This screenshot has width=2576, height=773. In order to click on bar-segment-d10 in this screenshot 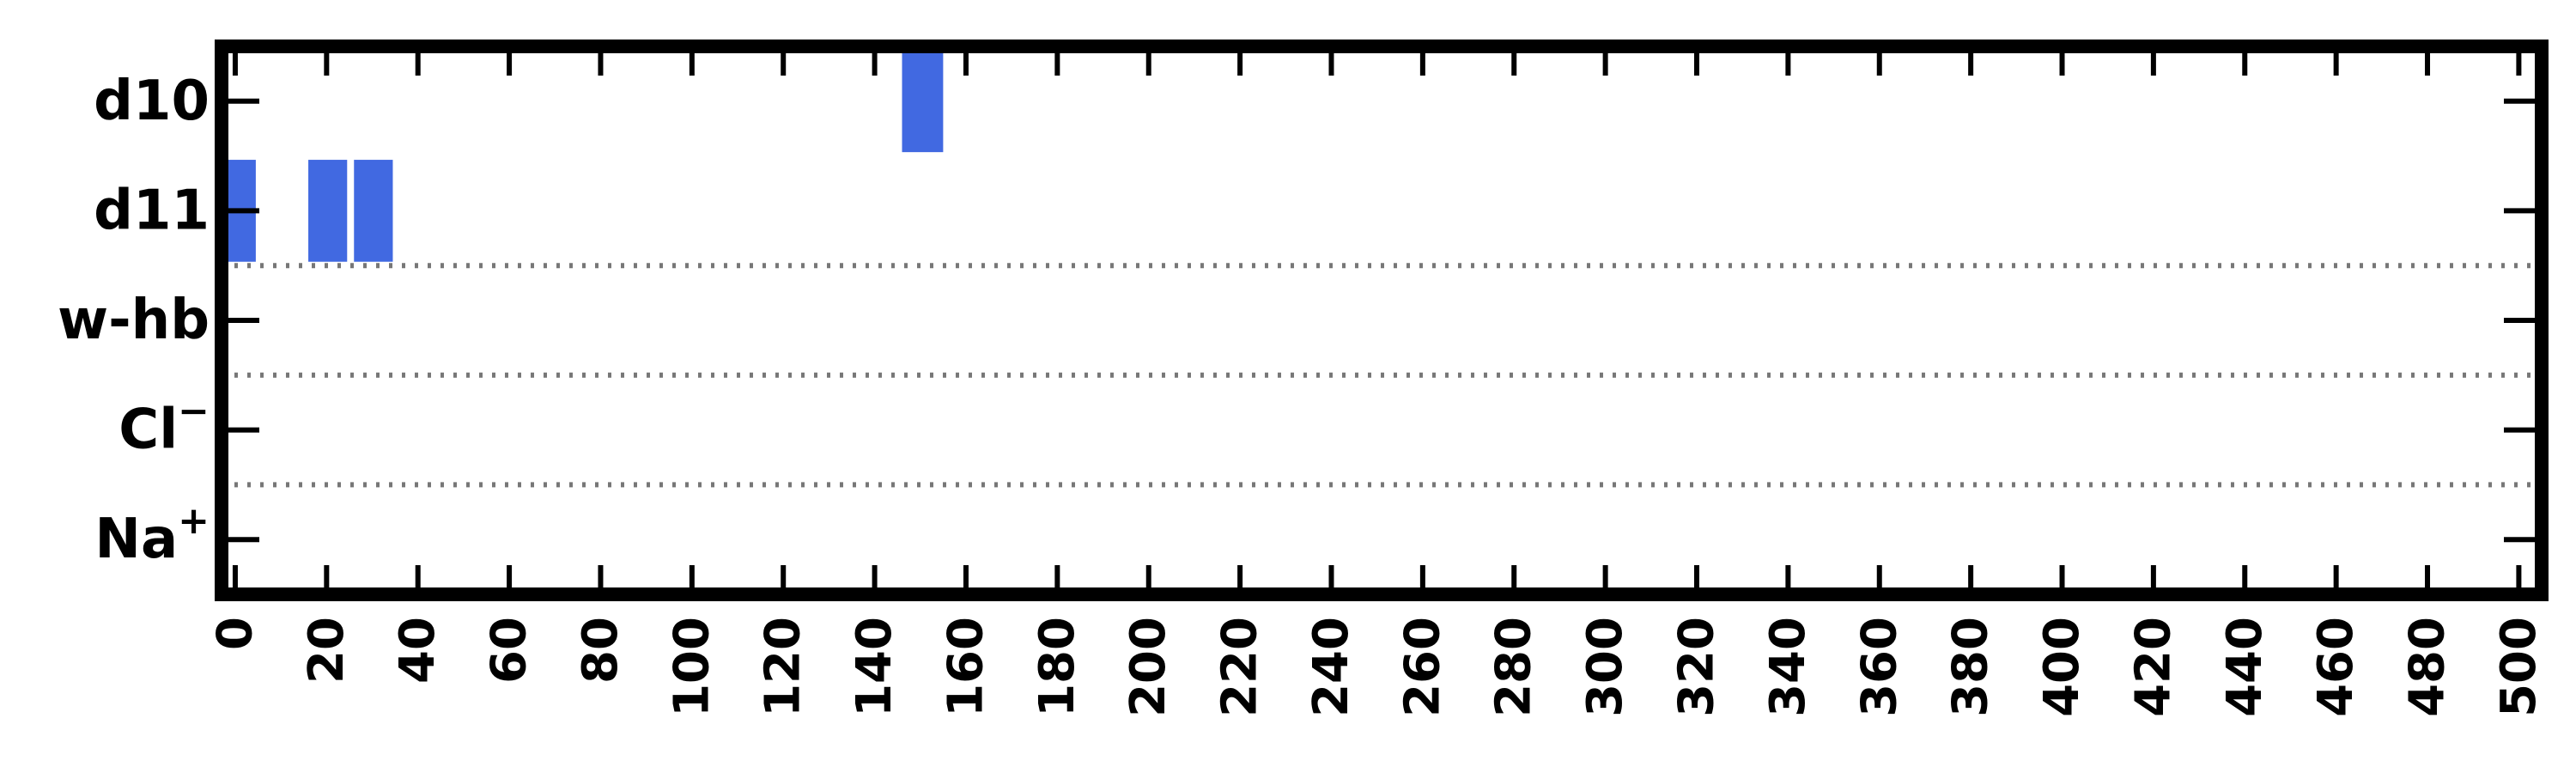, I will do `click(923, 101)`.